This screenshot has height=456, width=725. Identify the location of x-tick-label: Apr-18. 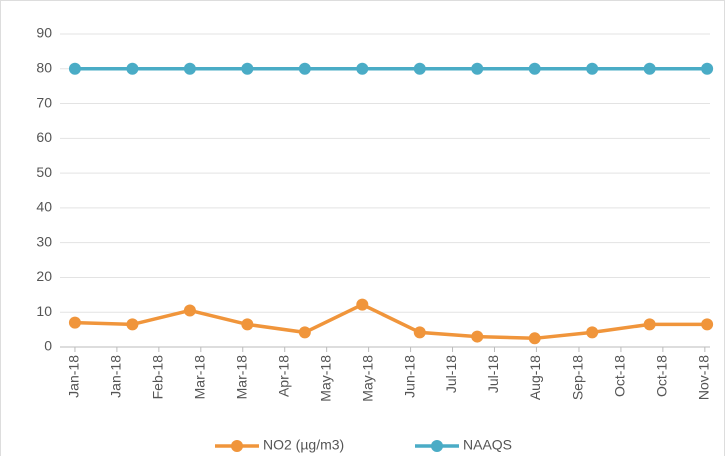
(283, 376).